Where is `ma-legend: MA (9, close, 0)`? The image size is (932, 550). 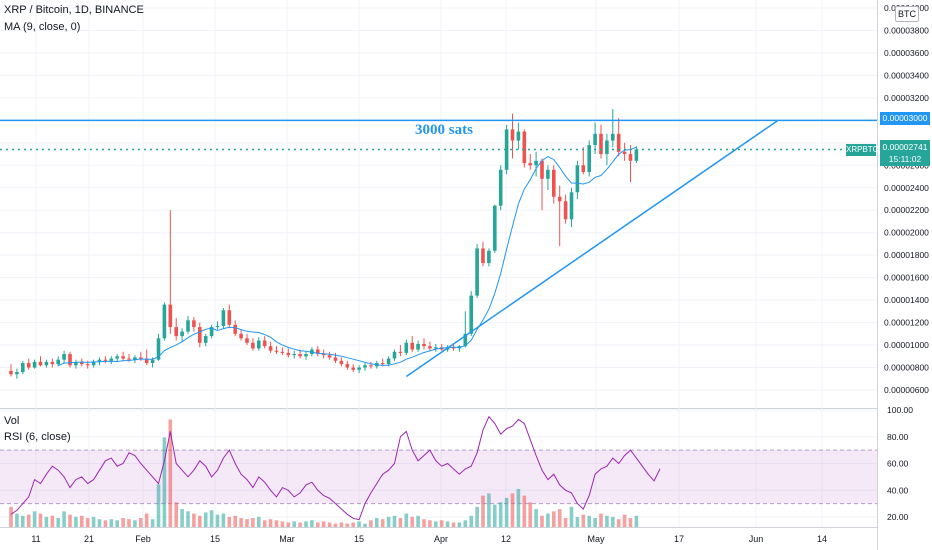
ma-legend: MA (9, close, 0) is located at coordinates (42, 27).